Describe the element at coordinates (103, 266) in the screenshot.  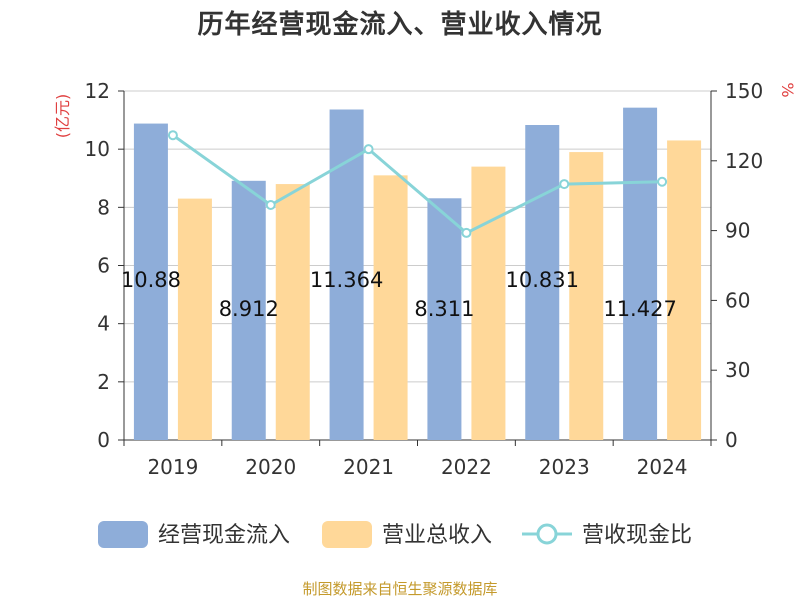
I see `y-left-tick-label: 6` at that location.